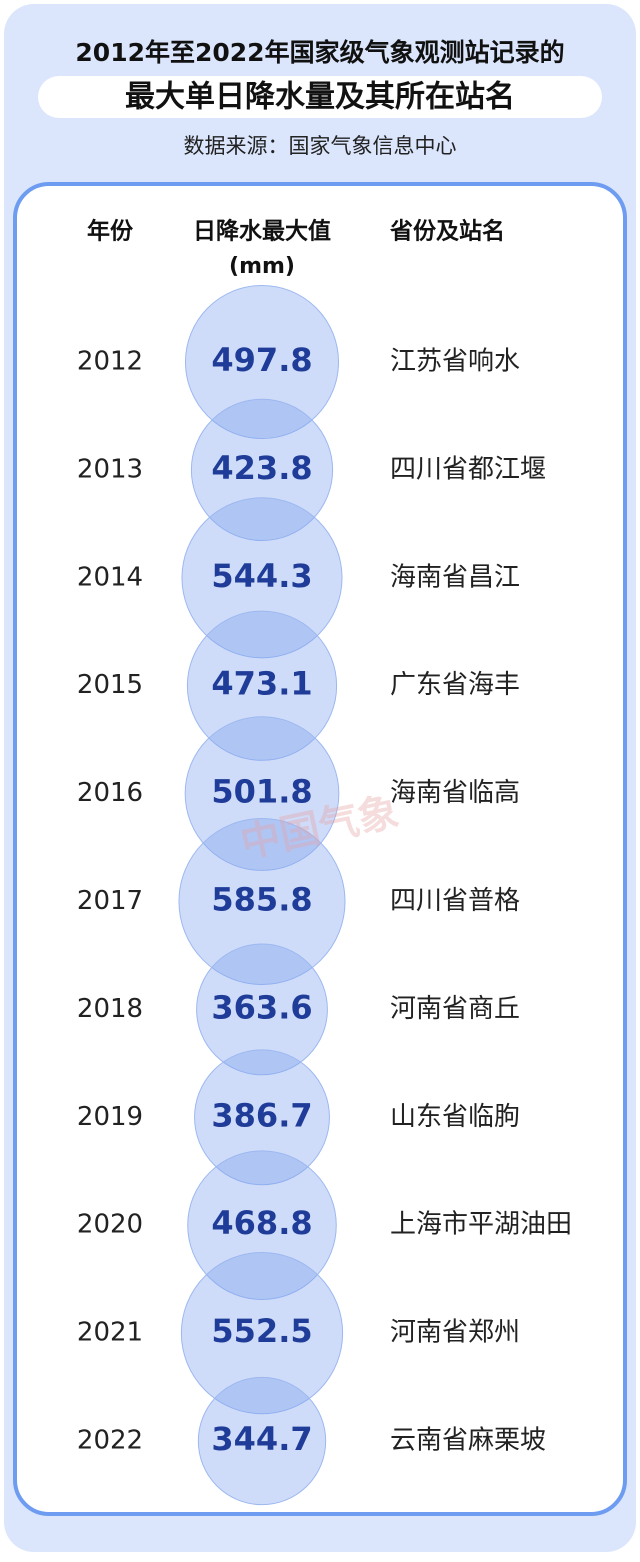  I want to click on year-label: 2019, so click(110, 1117).